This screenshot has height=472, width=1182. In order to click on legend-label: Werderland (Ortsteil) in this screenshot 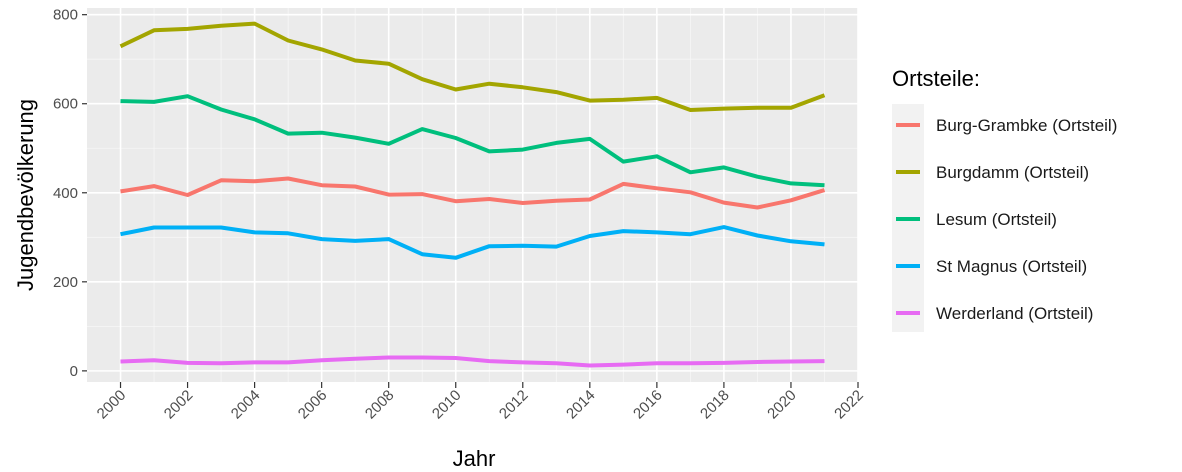, I will do `click(1014, 313)`.